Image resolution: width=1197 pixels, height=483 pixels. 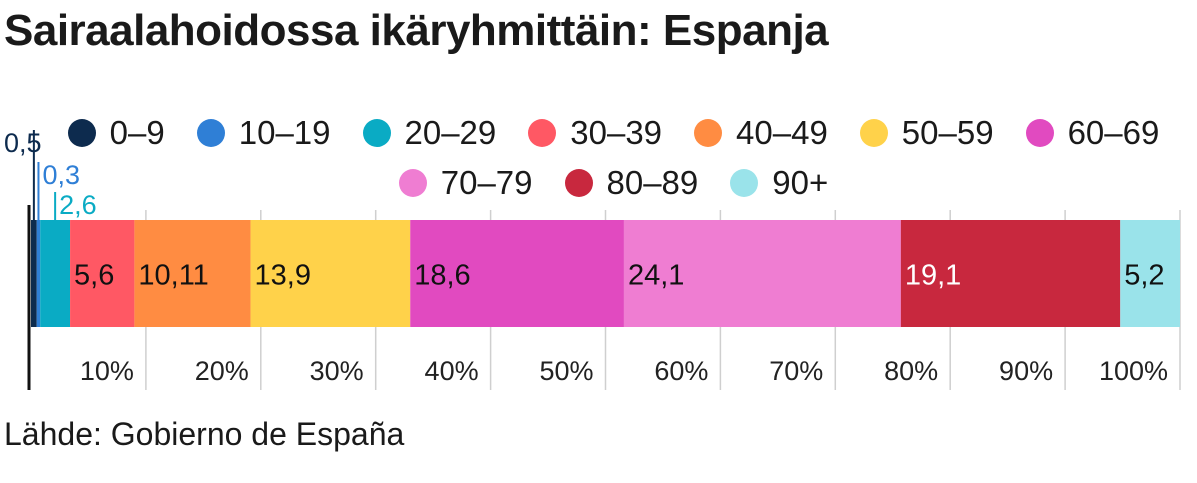 I want to click on data-label: 0,5, so click(x=23, y=143).